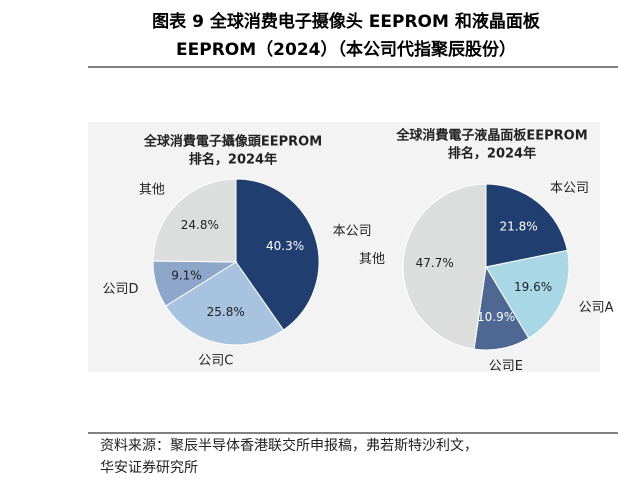  I want to click on category-label: 公司A, so click(596, 307).